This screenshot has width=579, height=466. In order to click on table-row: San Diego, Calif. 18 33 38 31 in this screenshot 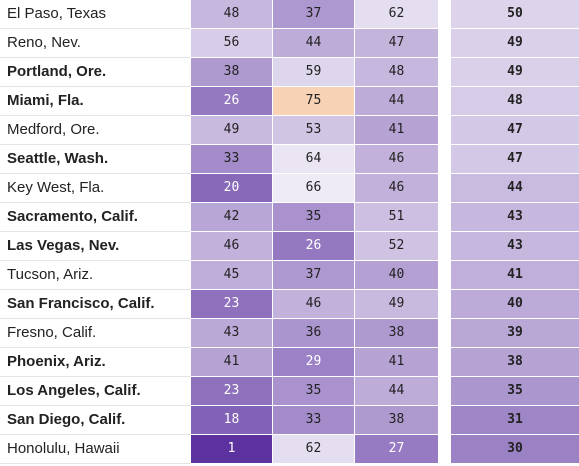, I will do `click(289, 420)`.